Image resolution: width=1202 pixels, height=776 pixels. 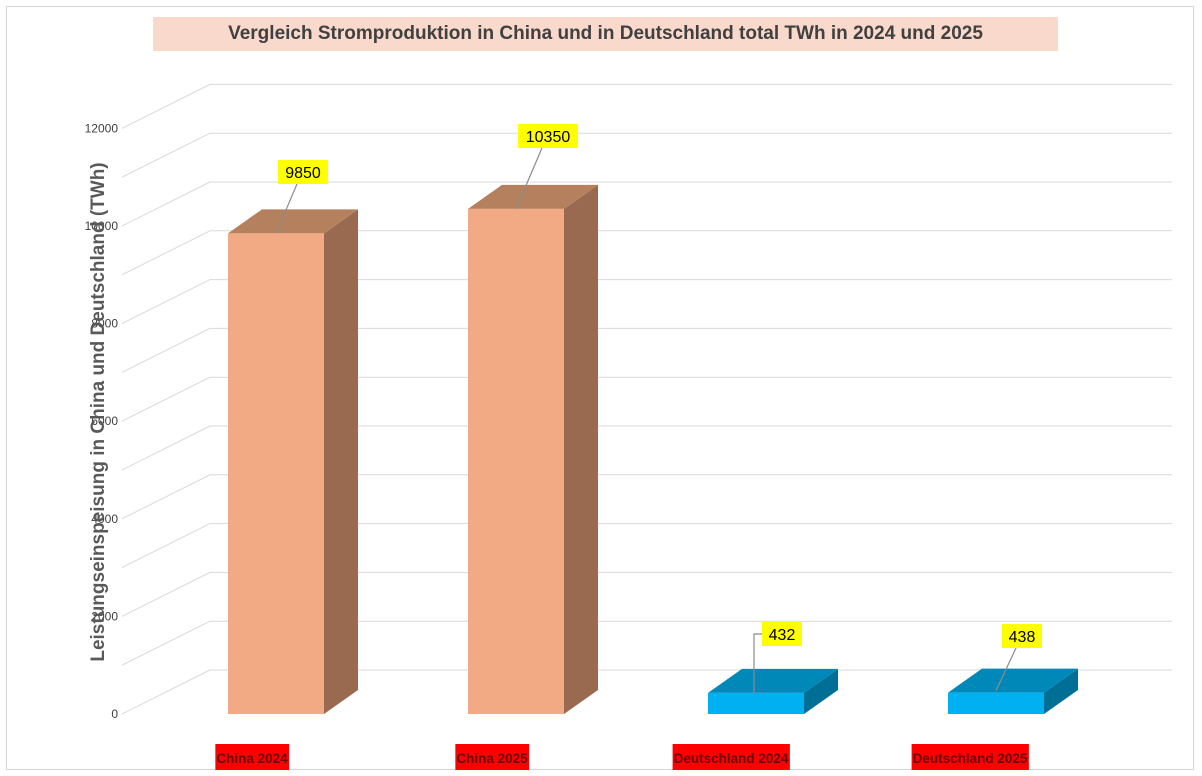 I want to click on category-label: China 2024, so click(x=252, y=757).